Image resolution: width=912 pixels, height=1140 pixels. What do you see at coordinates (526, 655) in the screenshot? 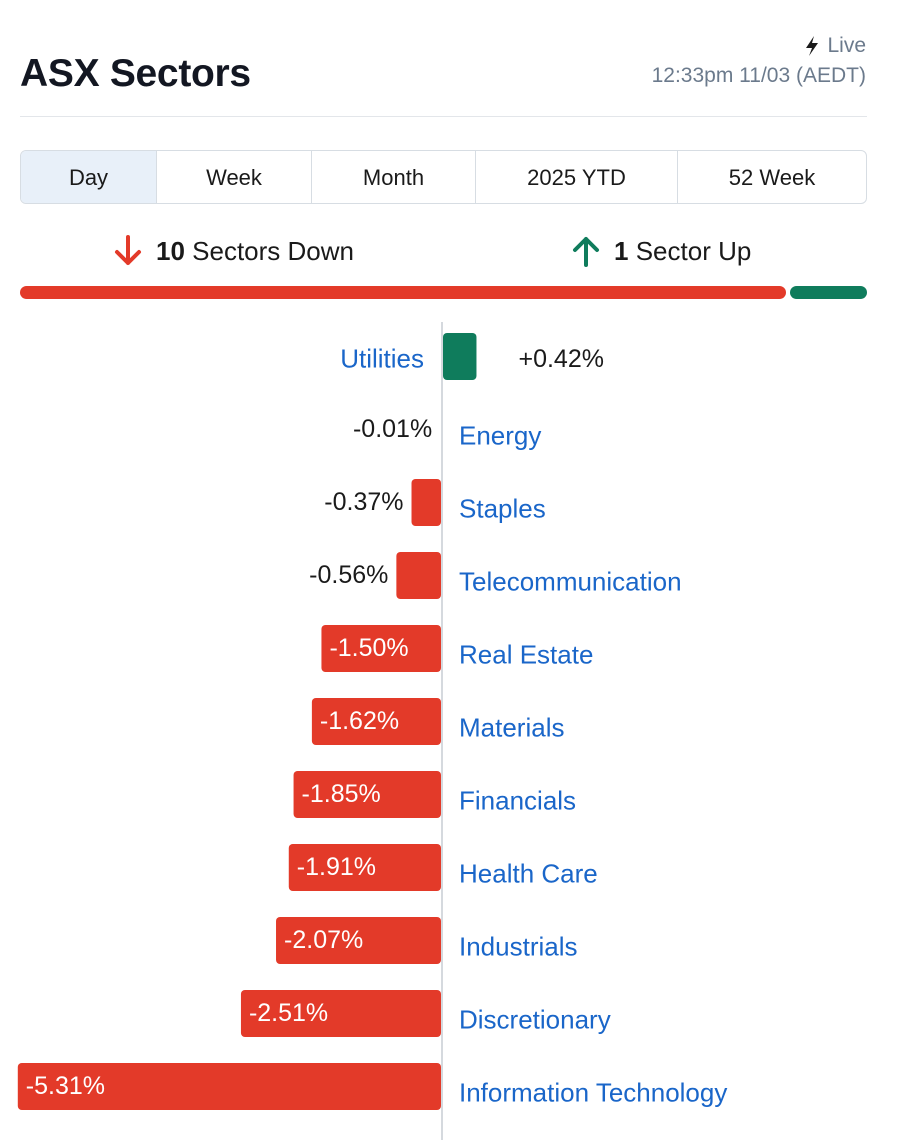
I see `sector-link-real-estate: Real Estate` at bounding box center [526, 655].